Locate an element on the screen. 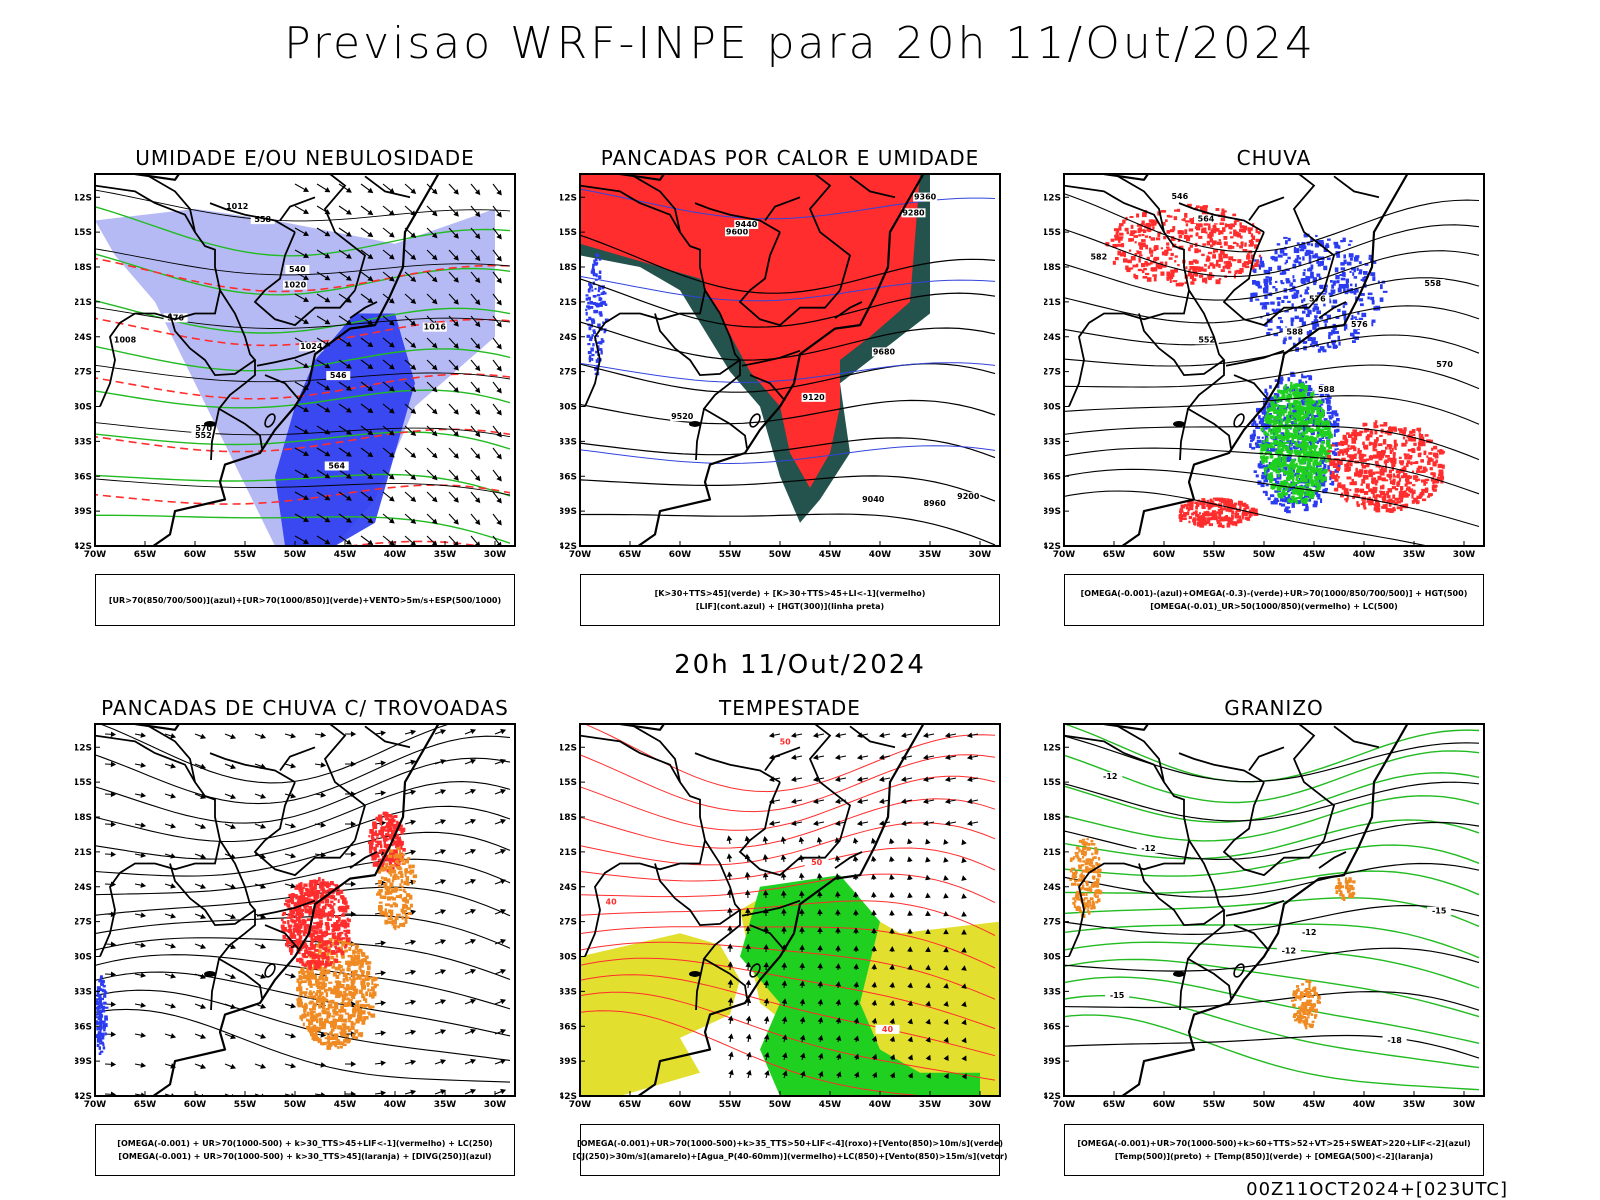 The image size is (1600, 1200). contour-label: 40 is located at coordinates (612, 902).